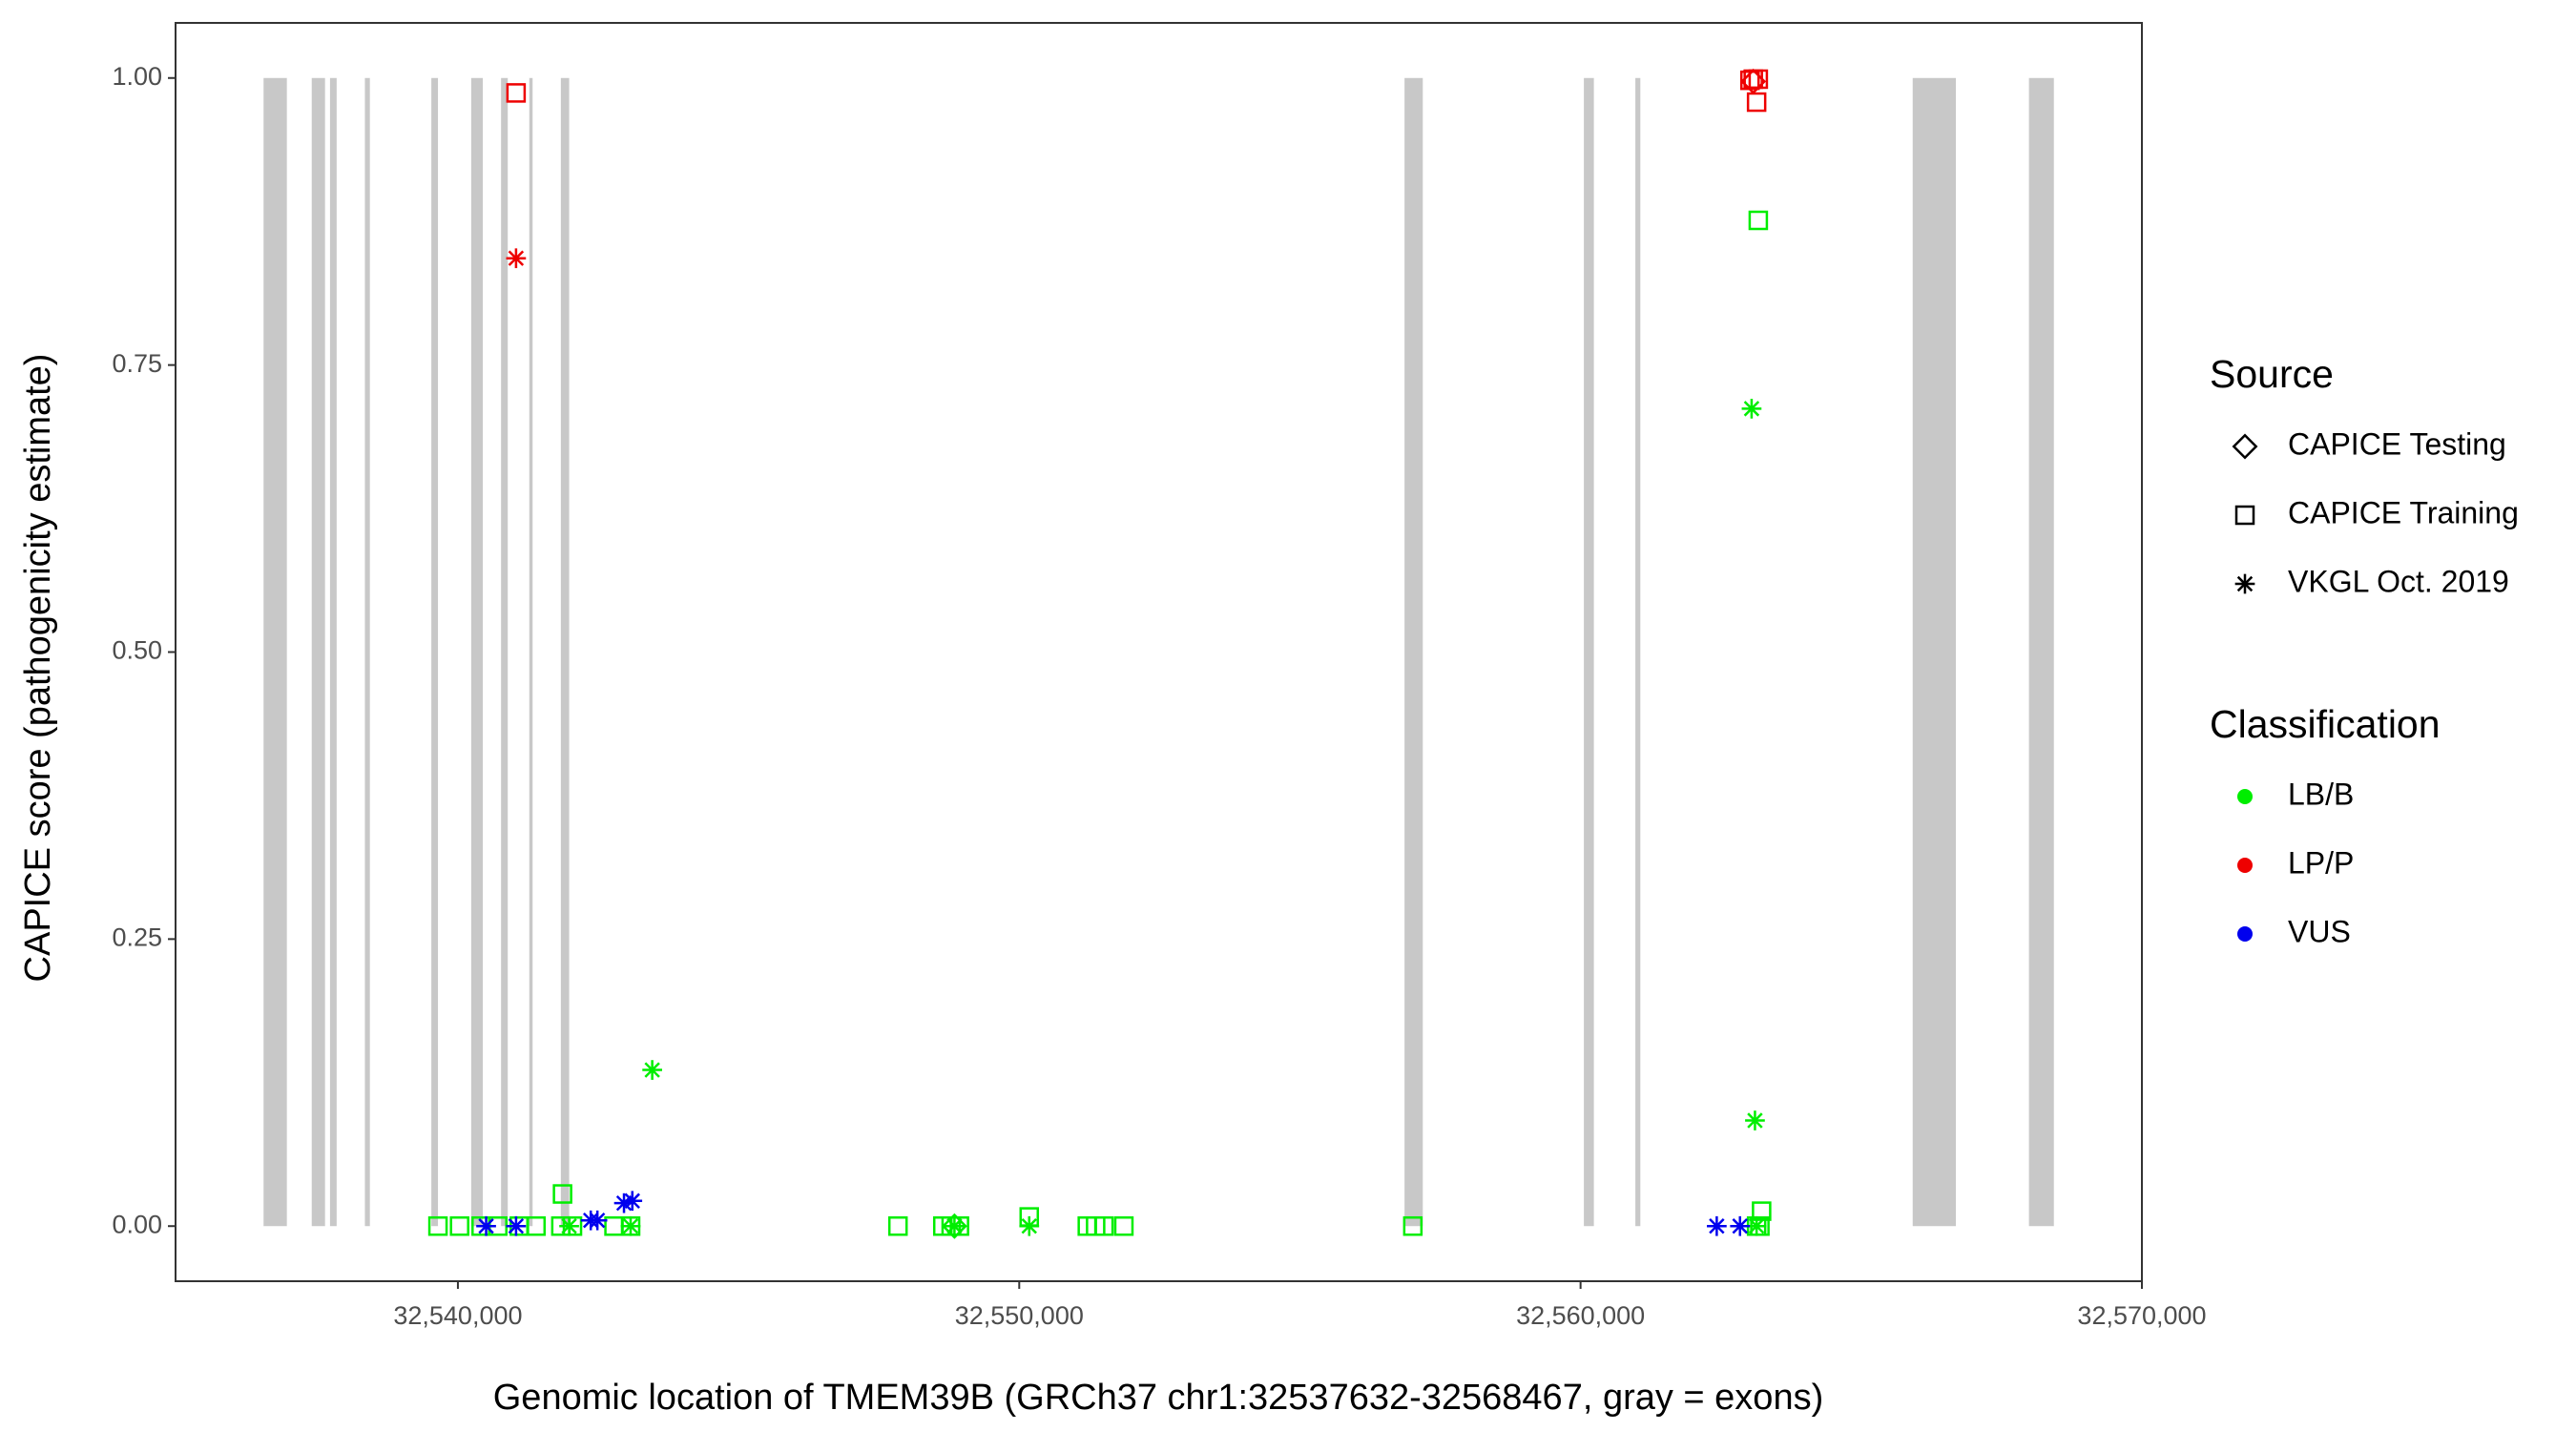 The width and height of the screenshot is (2576, 1431). I want to click on y-axis-title: CAPICE score (pathogenicity estimate), so click(38, 668).